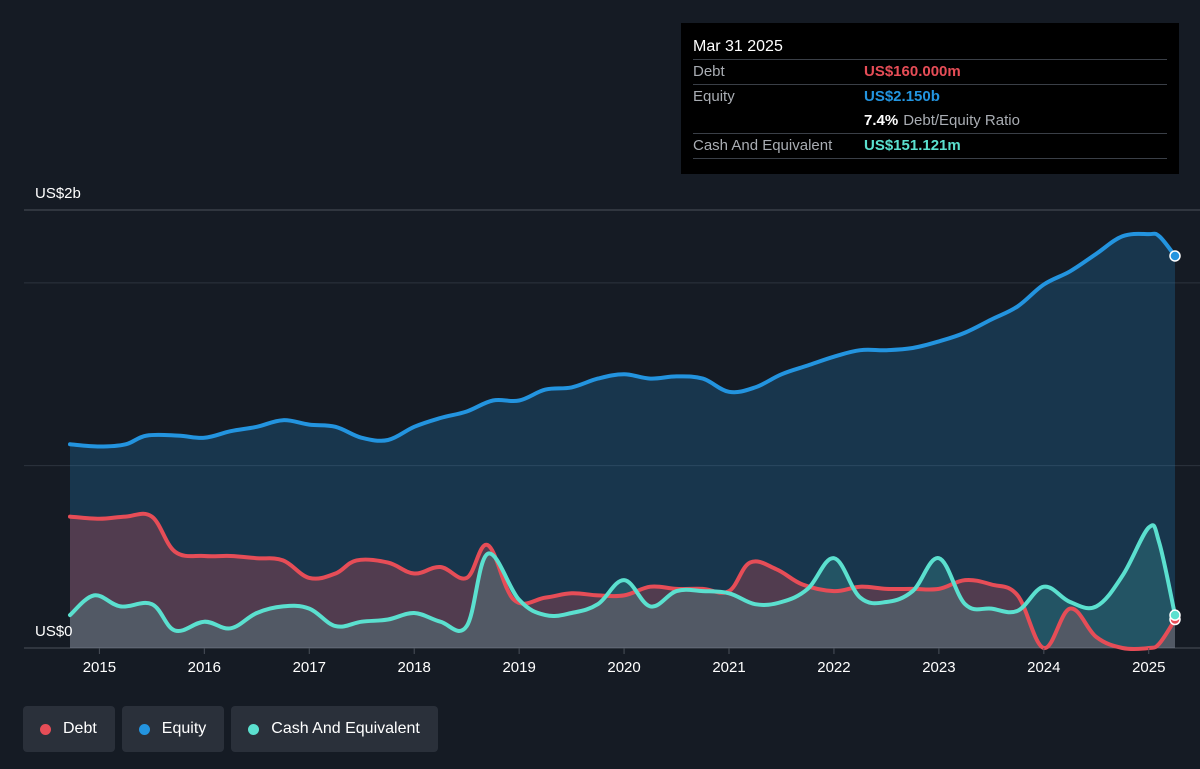 Image resolution: width=1200 pixels, height=769 pixels. I want to click on legend-item-cash: Cash And Equivalent, so click(334, 729).